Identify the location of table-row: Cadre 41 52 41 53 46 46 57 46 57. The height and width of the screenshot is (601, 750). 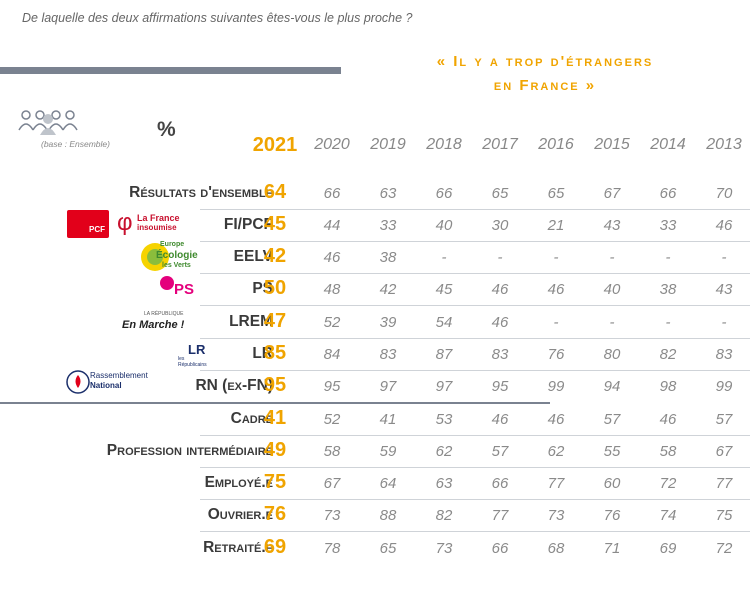
(375, 420).